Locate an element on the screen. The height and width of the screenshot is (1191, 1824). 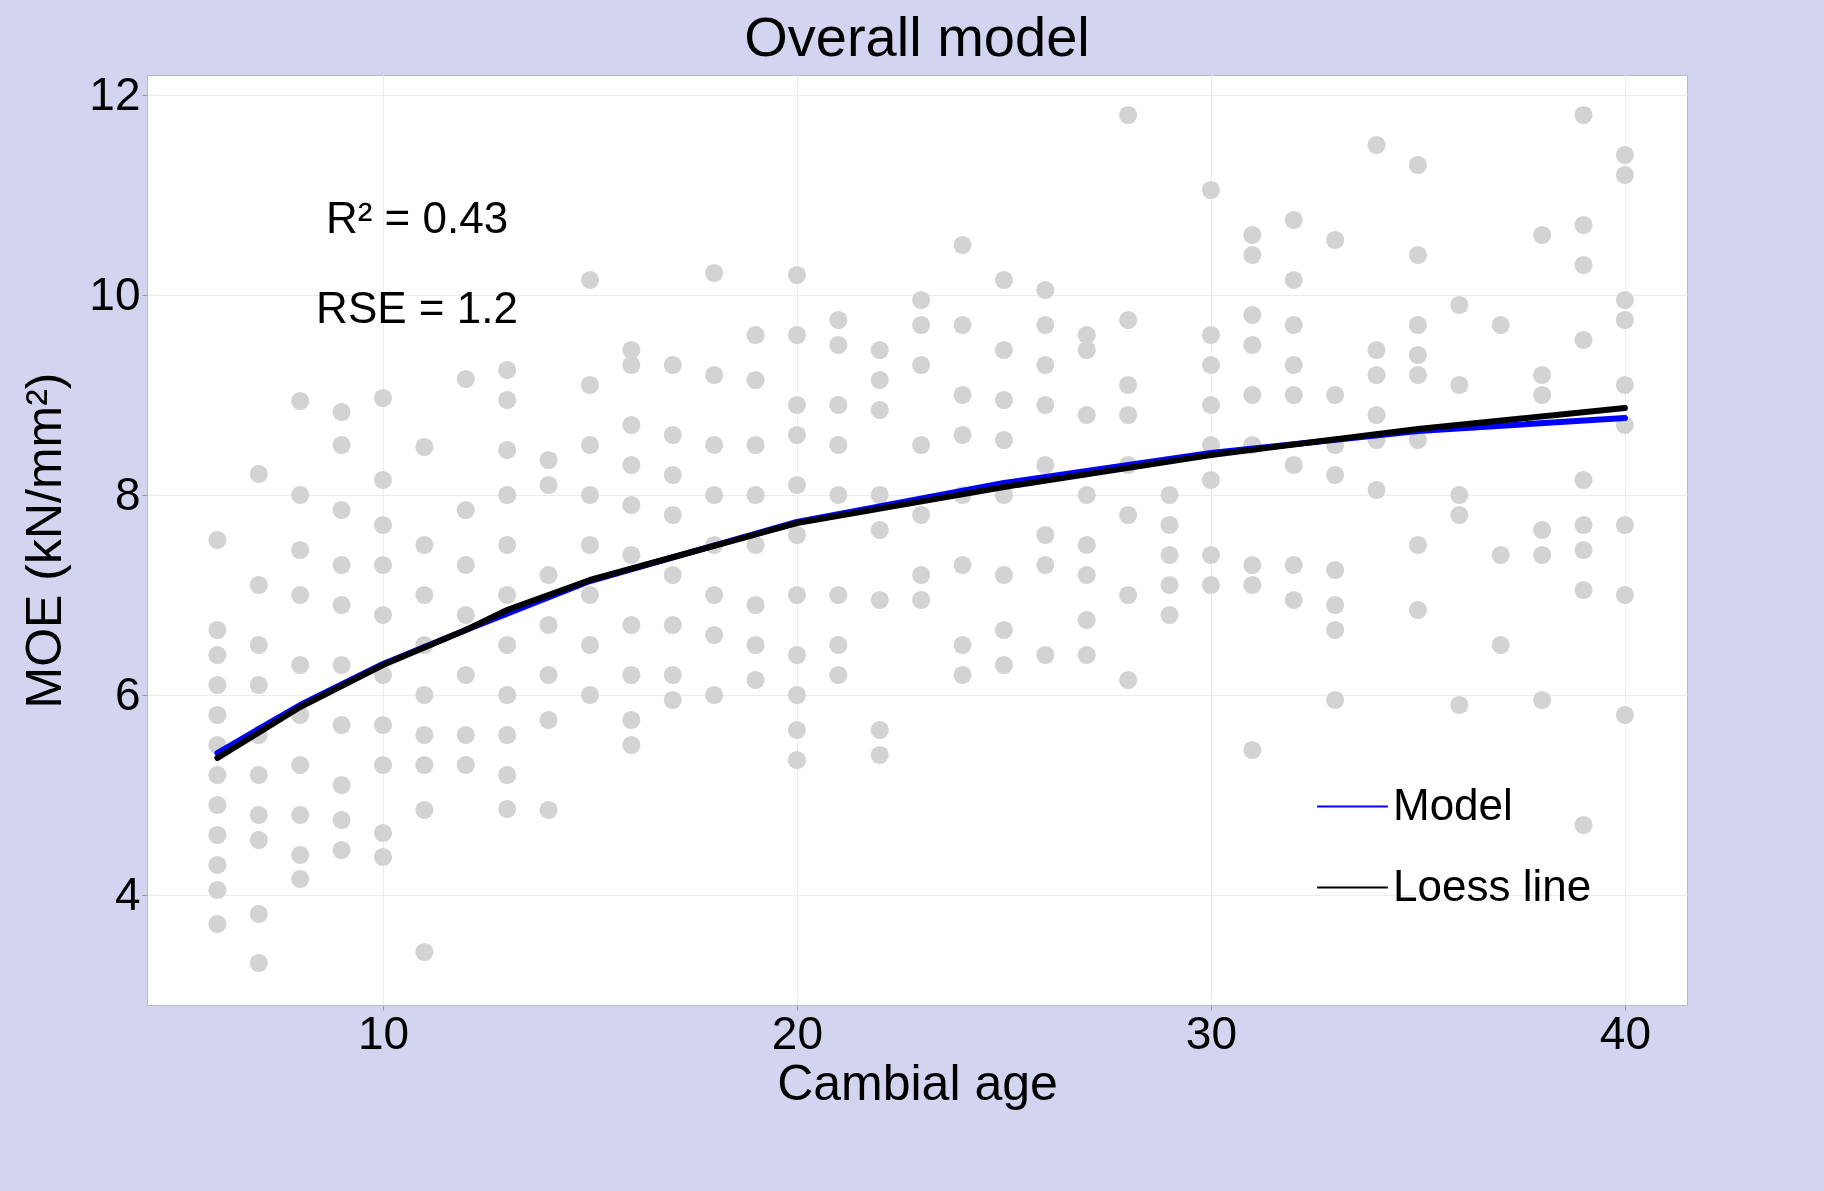
legend-label: Loess line is located at coordinates (1492, 885).